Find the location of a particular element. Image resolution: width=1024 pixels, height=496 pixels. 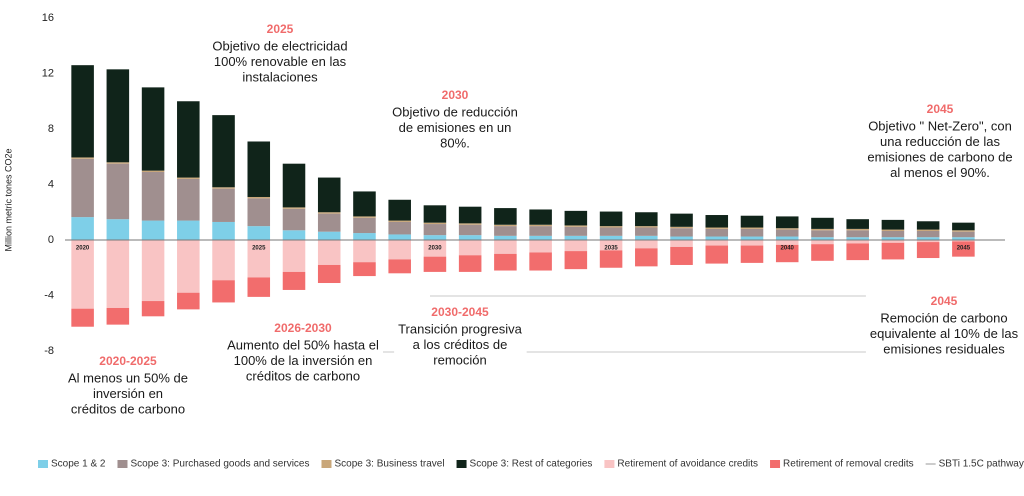

y-axis-label: Million metric tones CO2e is located at coordinates (8, 199).